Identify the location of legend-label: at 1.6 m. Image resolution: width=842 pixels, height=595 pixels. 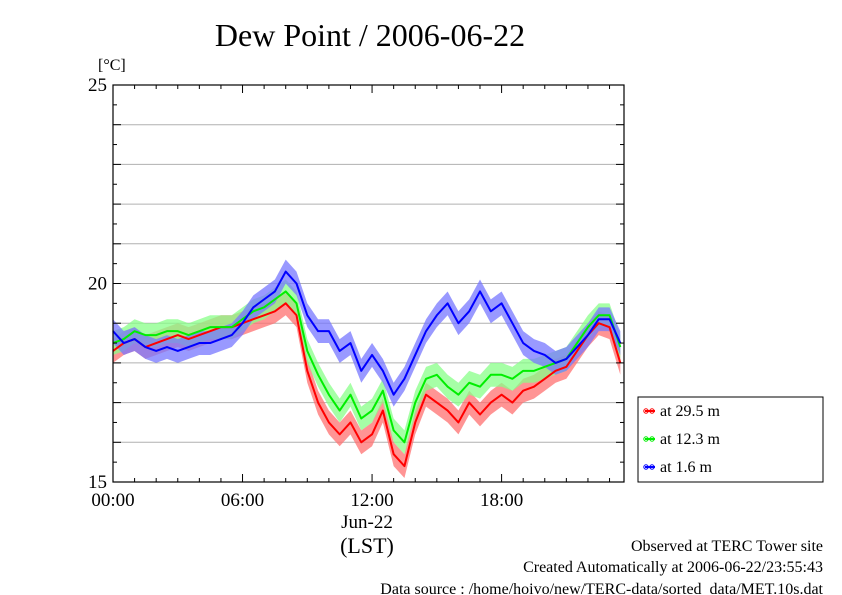
(686, 467).